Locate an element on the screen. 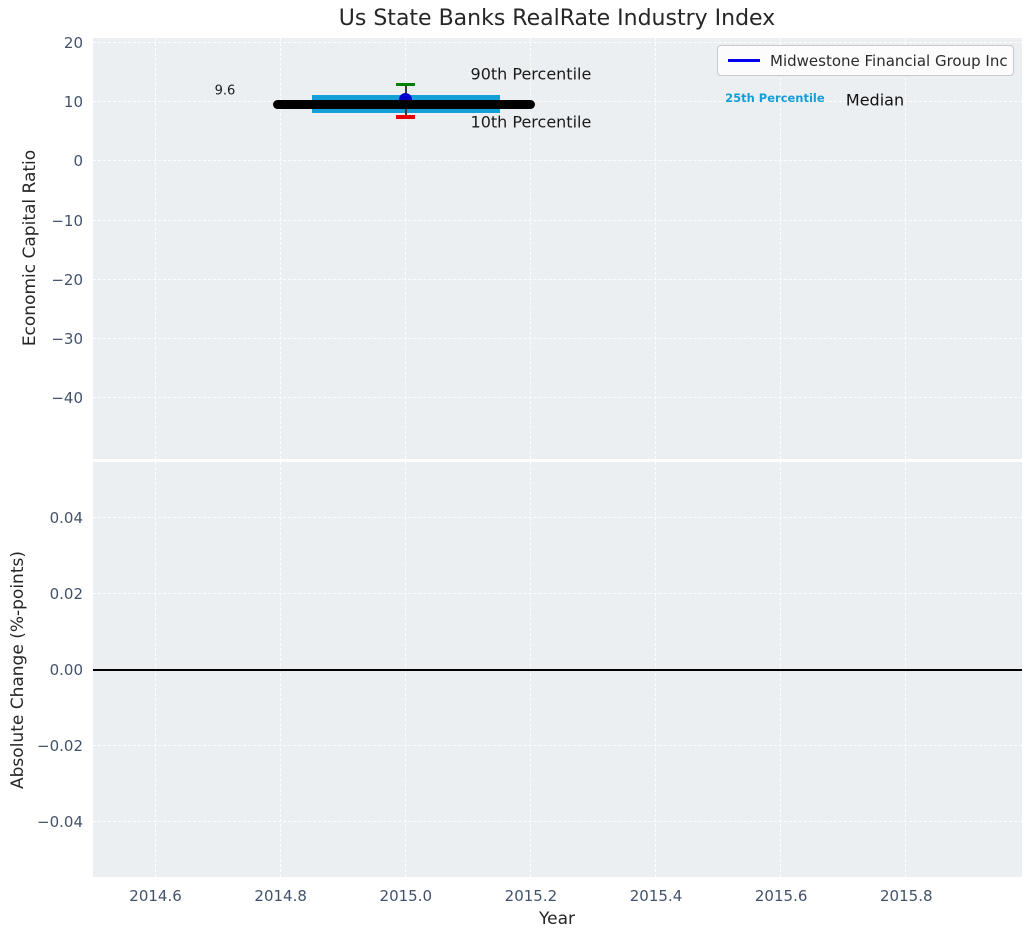 Image resolution: width=1034 pixels, height=942 pixels. annotation-median: Median is located at coordinates (875, 100).